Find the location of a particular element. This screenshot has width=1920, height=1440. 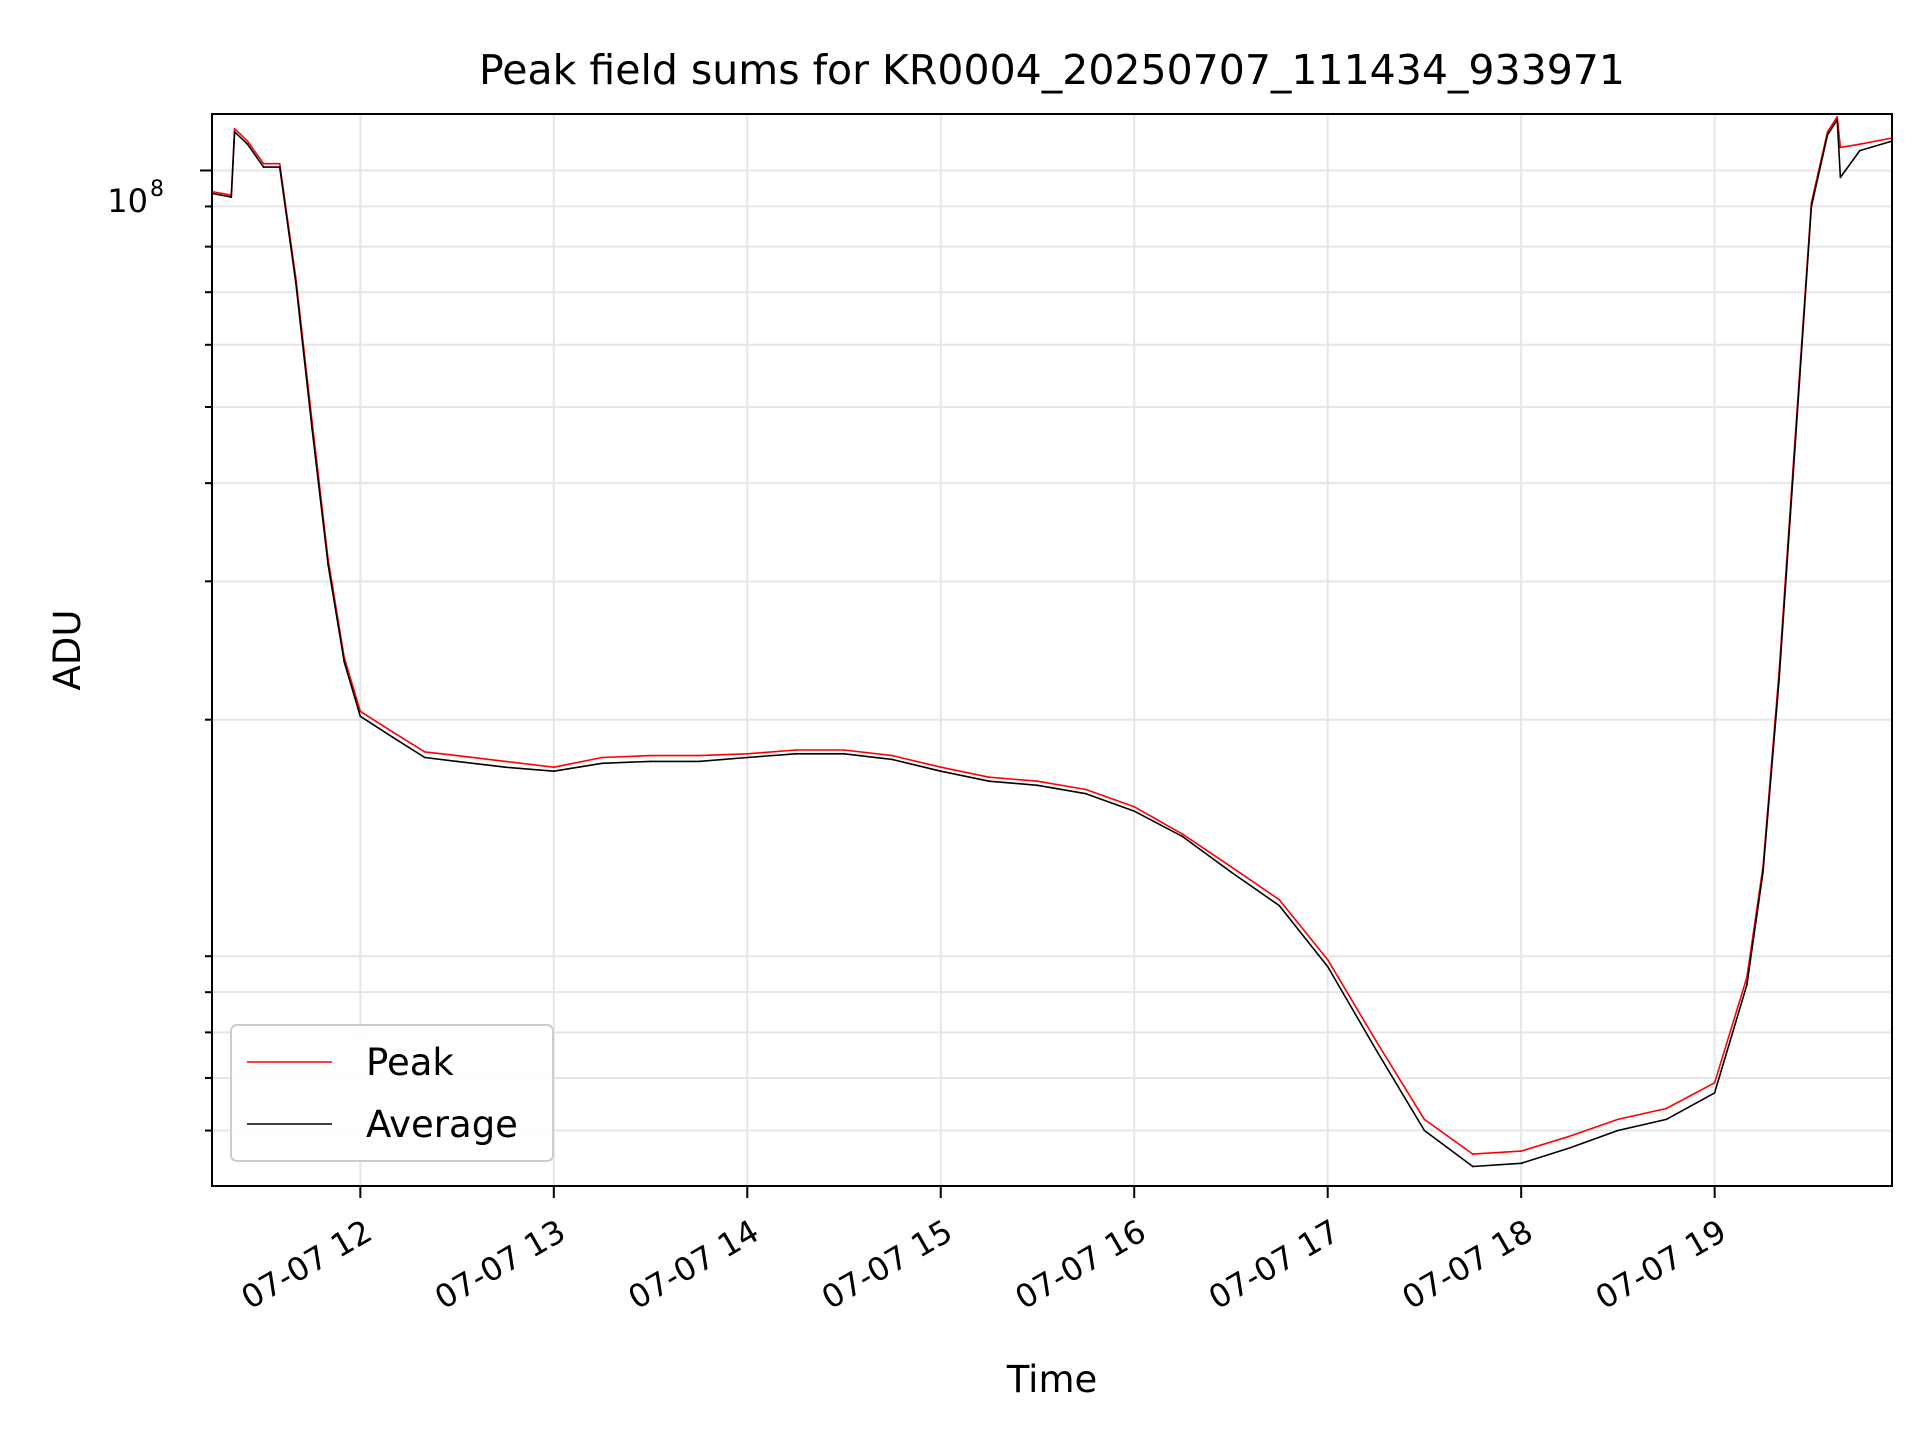

x-tick-label: 07-07 18 is located at coordinates (1468, 1264).